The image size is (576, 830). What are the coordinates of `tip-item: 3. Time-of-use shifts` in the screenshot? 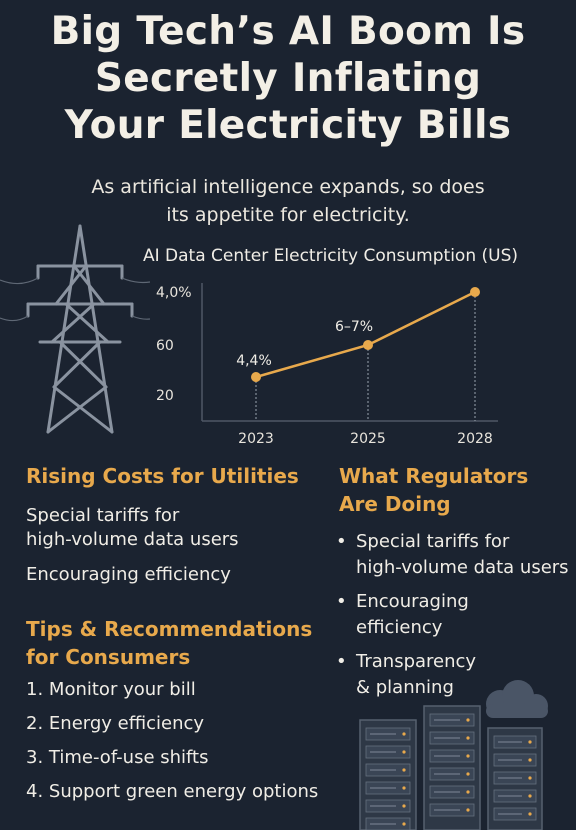 It's located at (172, 758).